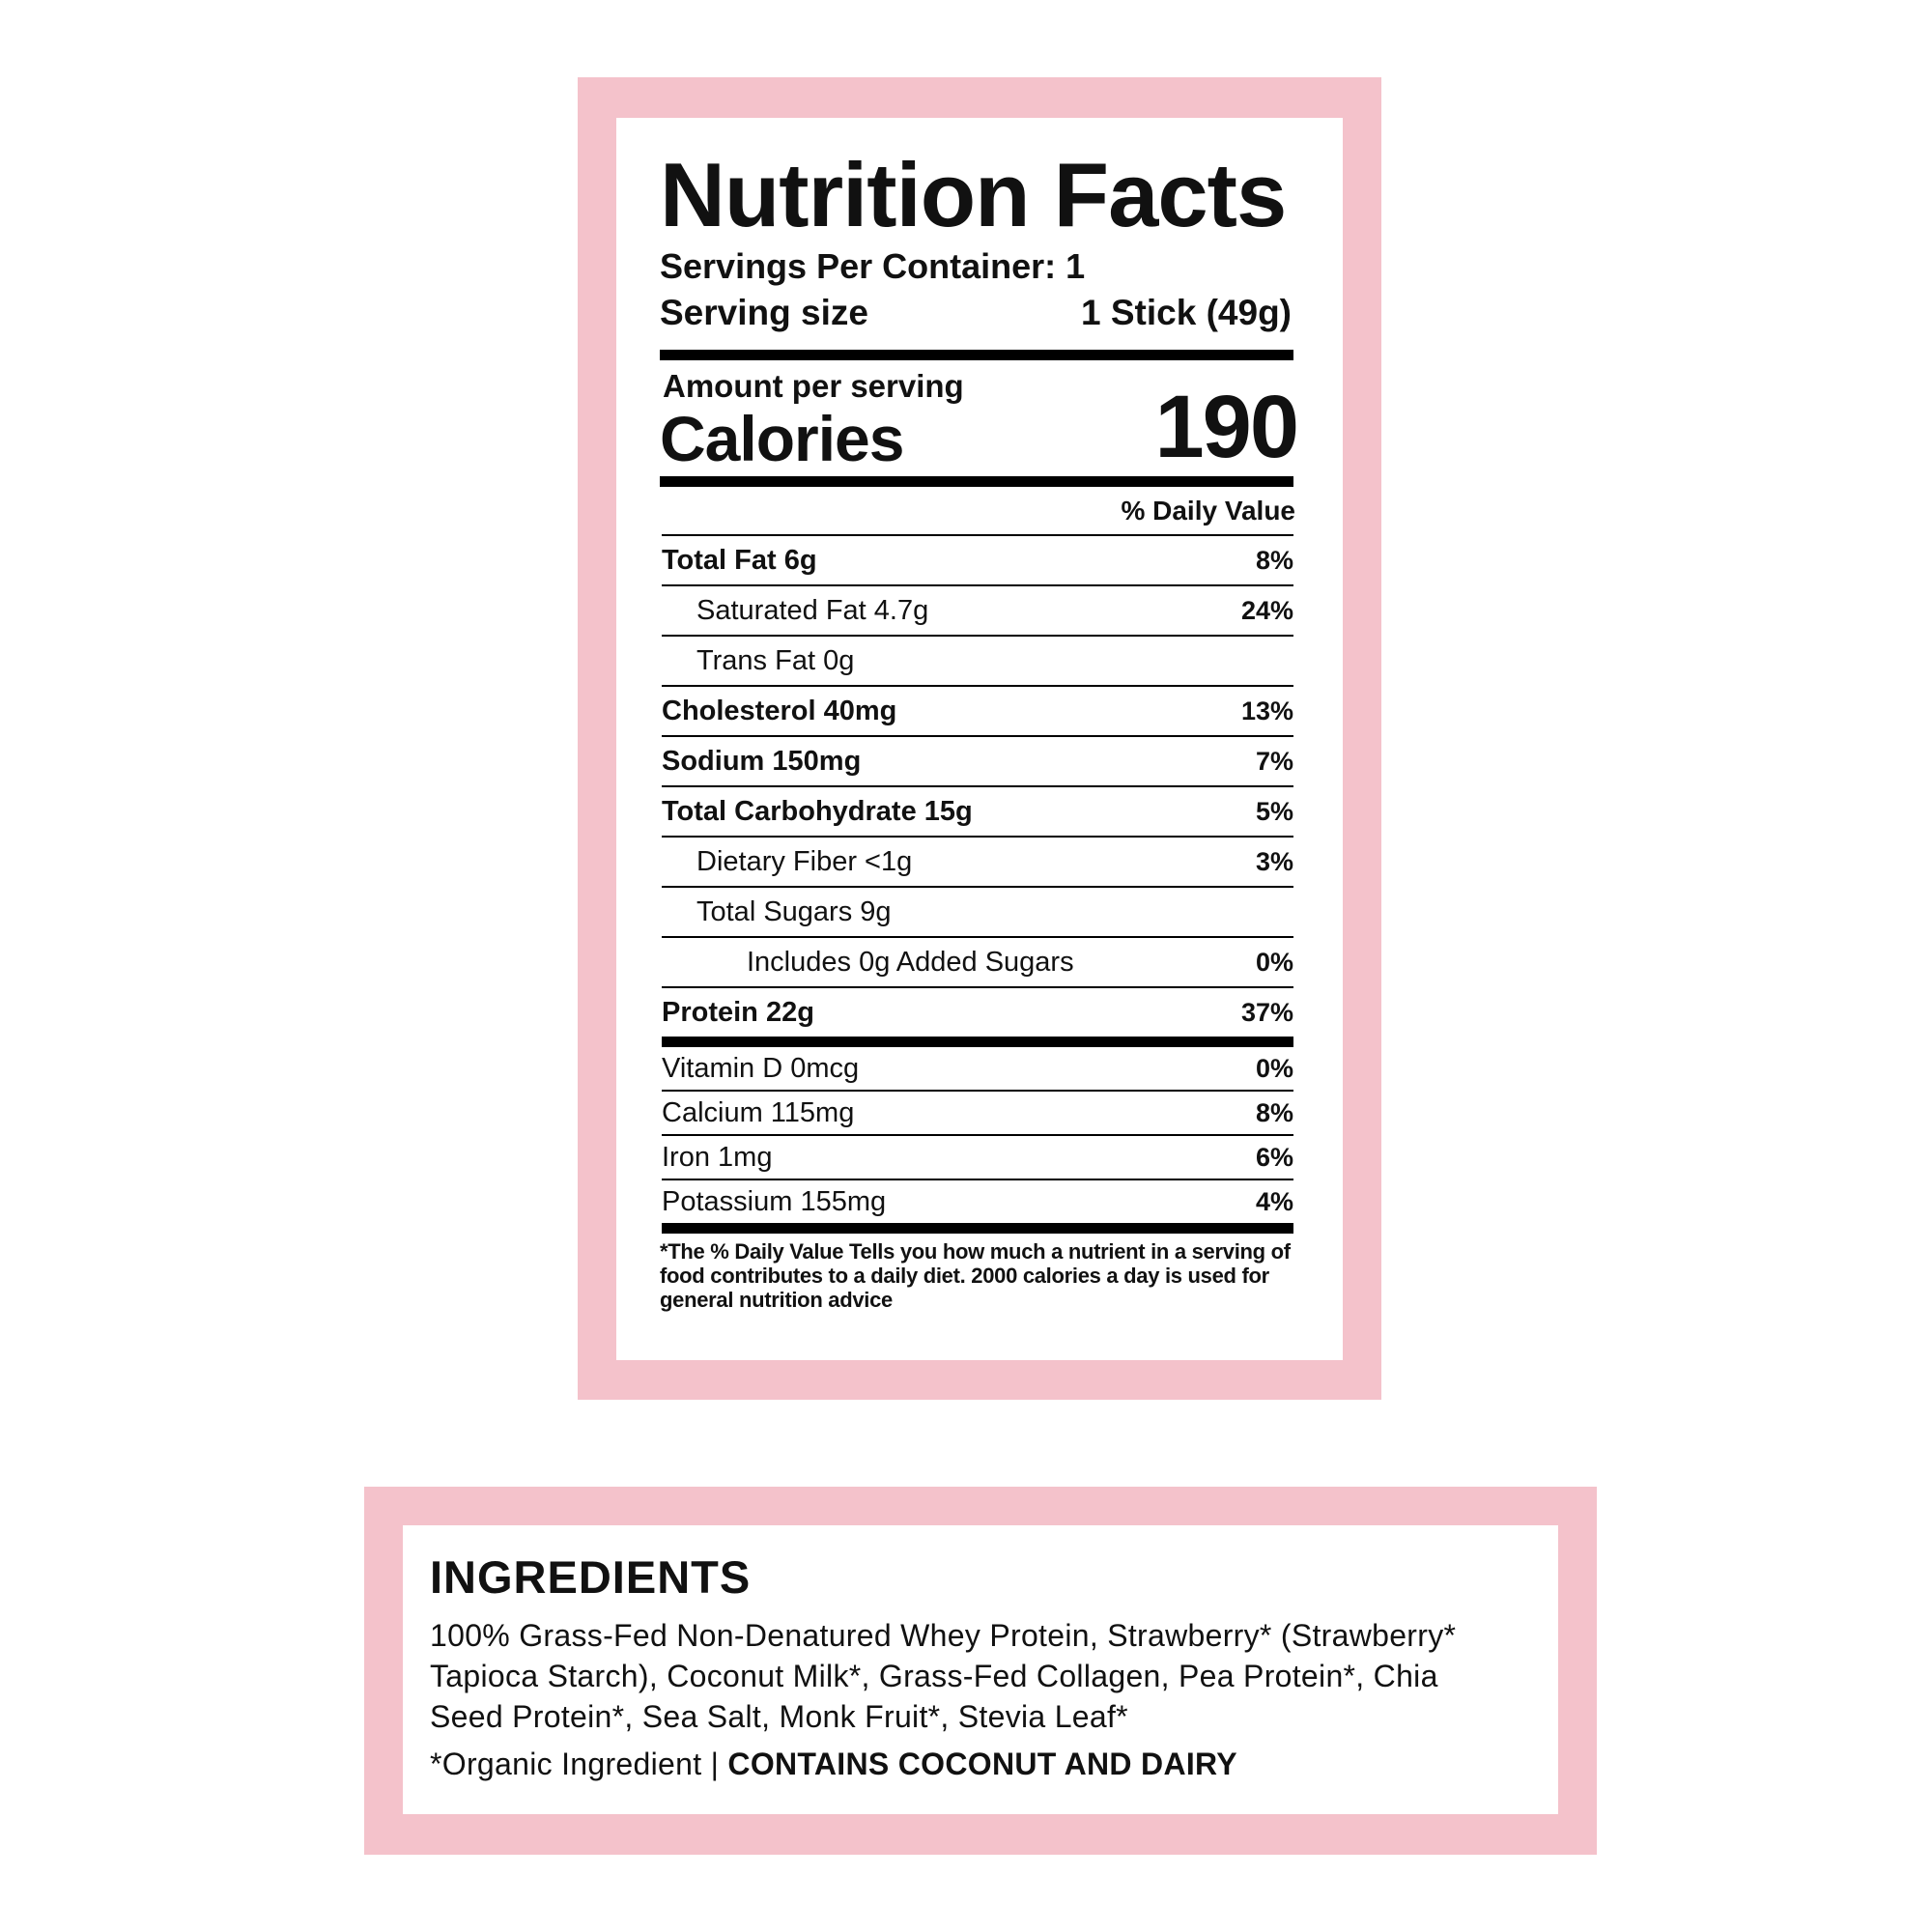 The image size is (1932, 1932). I want to click on nutrient-row: Total Carbohydrate 15g 5%, so click(977, 812).